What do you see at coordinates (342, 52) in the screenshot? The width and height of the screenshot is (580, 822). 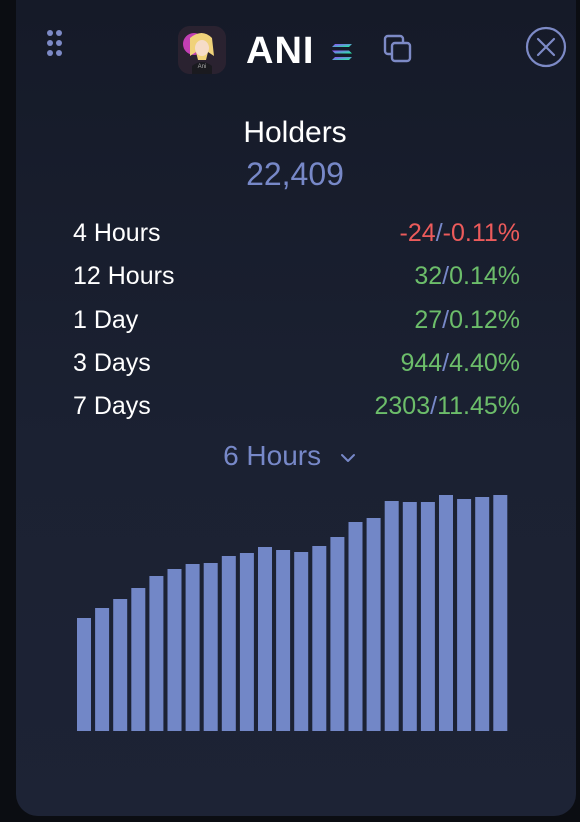 I see `solana-icon` at bounding box center [342, 52].